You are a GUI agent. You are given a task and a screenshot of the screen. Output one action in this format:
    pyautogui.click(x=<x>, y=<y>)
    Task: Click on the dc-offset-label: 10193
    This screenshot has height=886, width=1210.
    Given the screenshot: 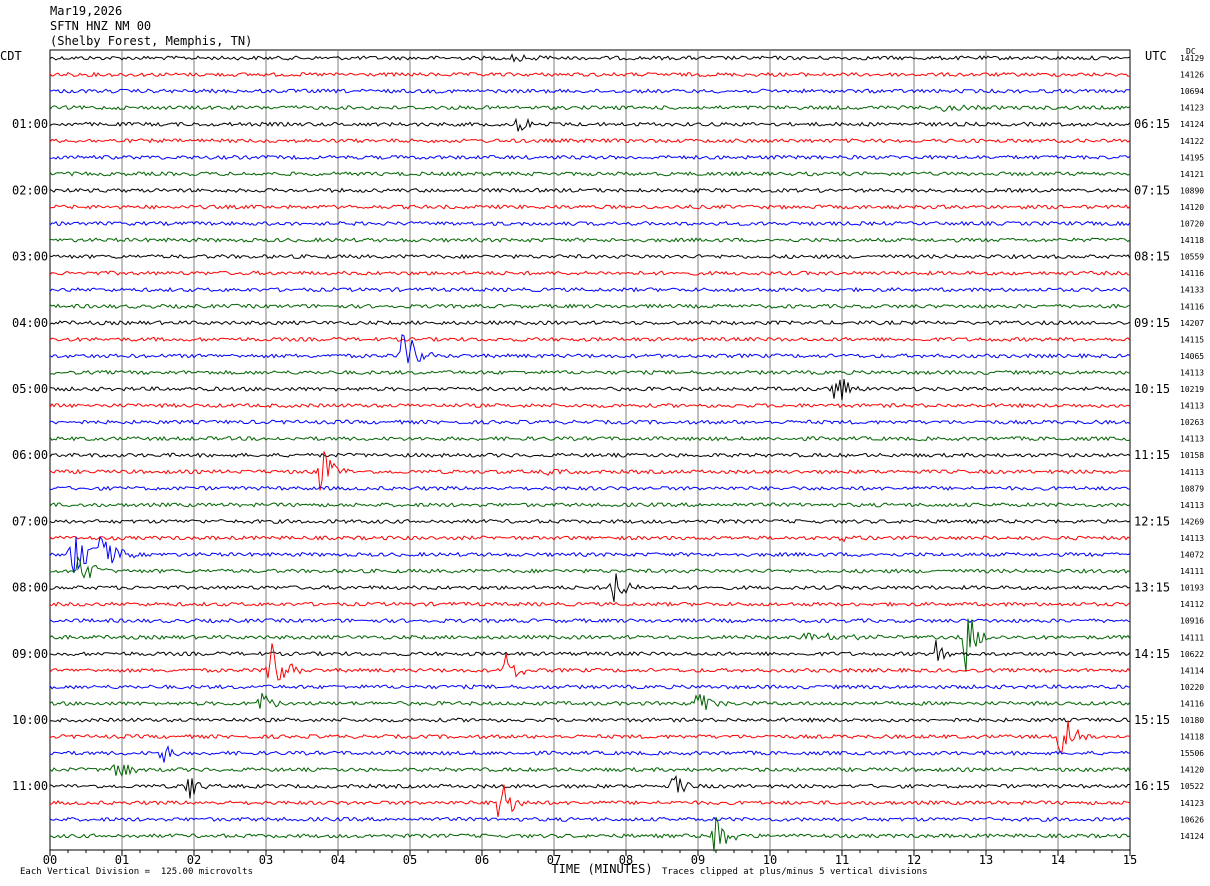 What is the action you would take?
    pyautogui.click(x=1192, y=588)
    